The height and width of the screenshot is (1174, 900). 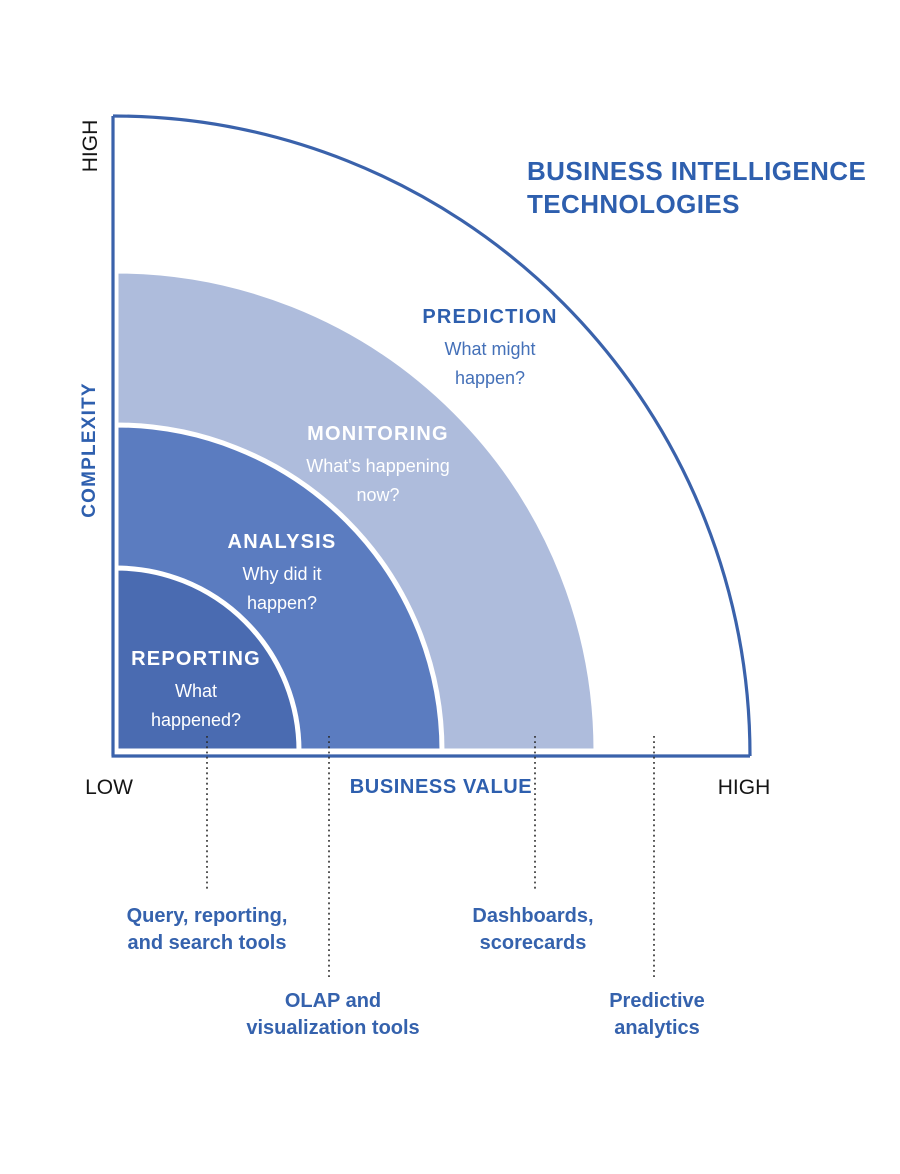 What do you see at coordinates (282, 542) in the screenshot?
I see `analysis-name: ANALYSIS` at bounding box center [282, 542].